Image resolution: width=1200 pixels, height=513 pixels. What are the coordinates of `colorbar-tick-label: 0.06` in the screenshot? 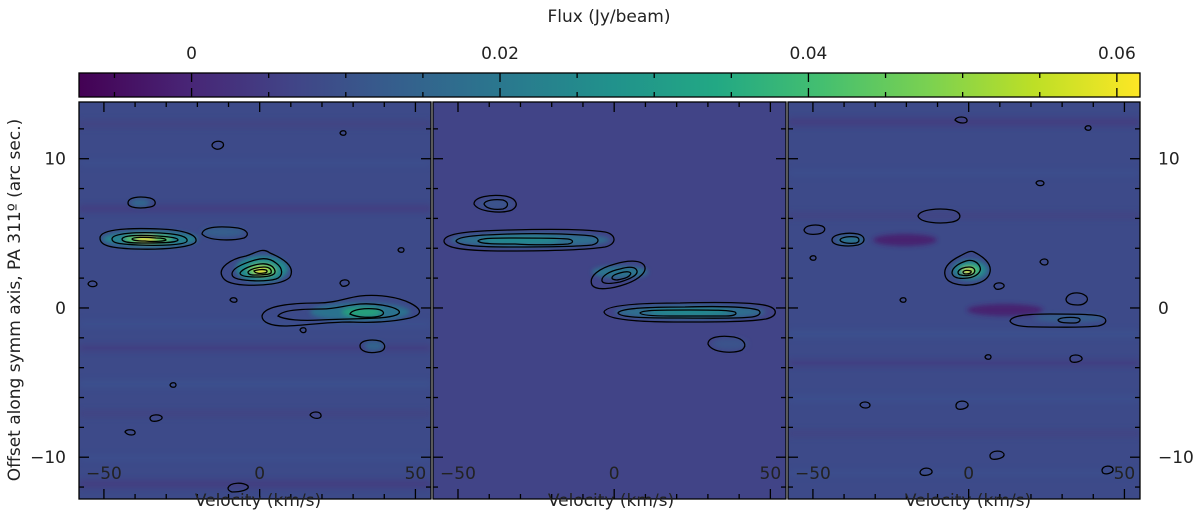 It's located at (1117, 54).